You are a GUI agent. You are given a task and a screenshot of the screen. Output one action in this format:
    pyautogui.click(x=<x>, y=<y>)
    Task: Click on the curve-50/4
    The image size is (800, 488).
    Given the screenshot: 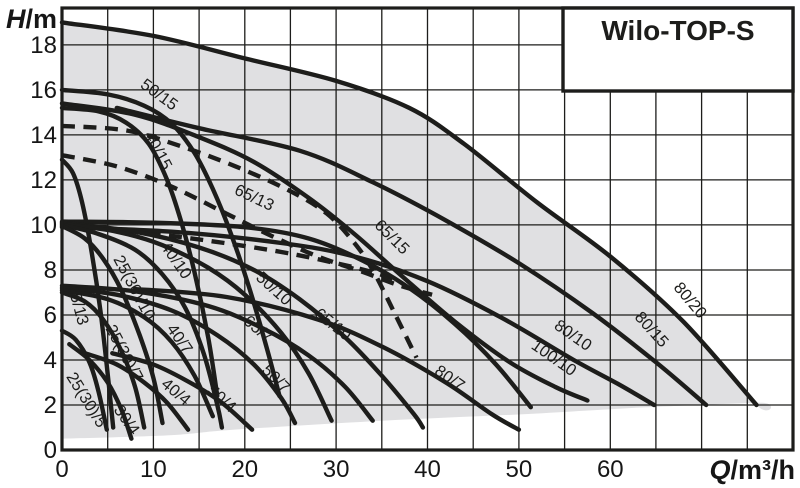 What is the action you would take?
    pyautogui.click(x=182, y=391)
    